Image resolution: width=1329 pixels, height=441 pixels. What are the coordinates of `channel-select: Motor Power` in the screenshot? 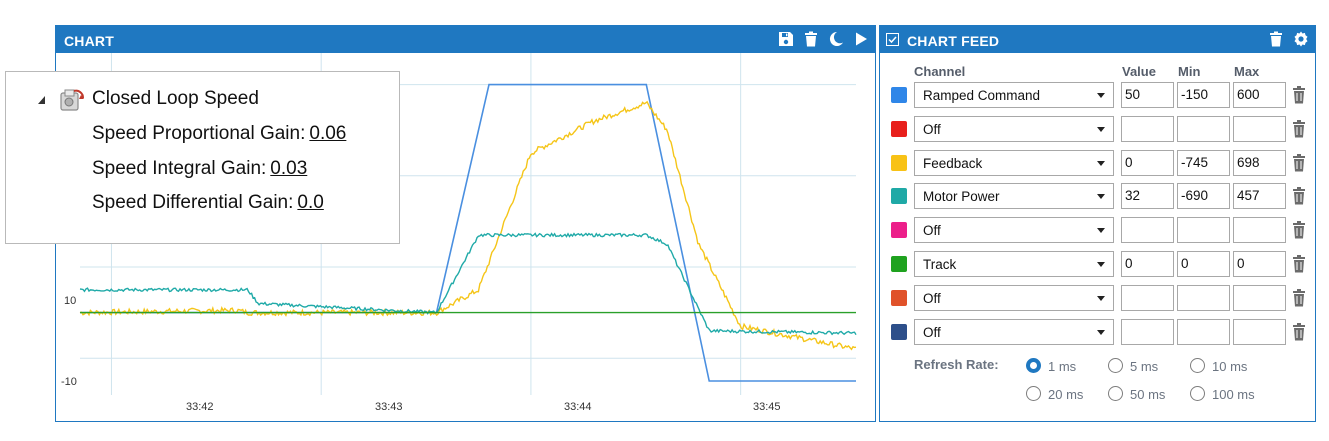 It's located at (1014, 196).